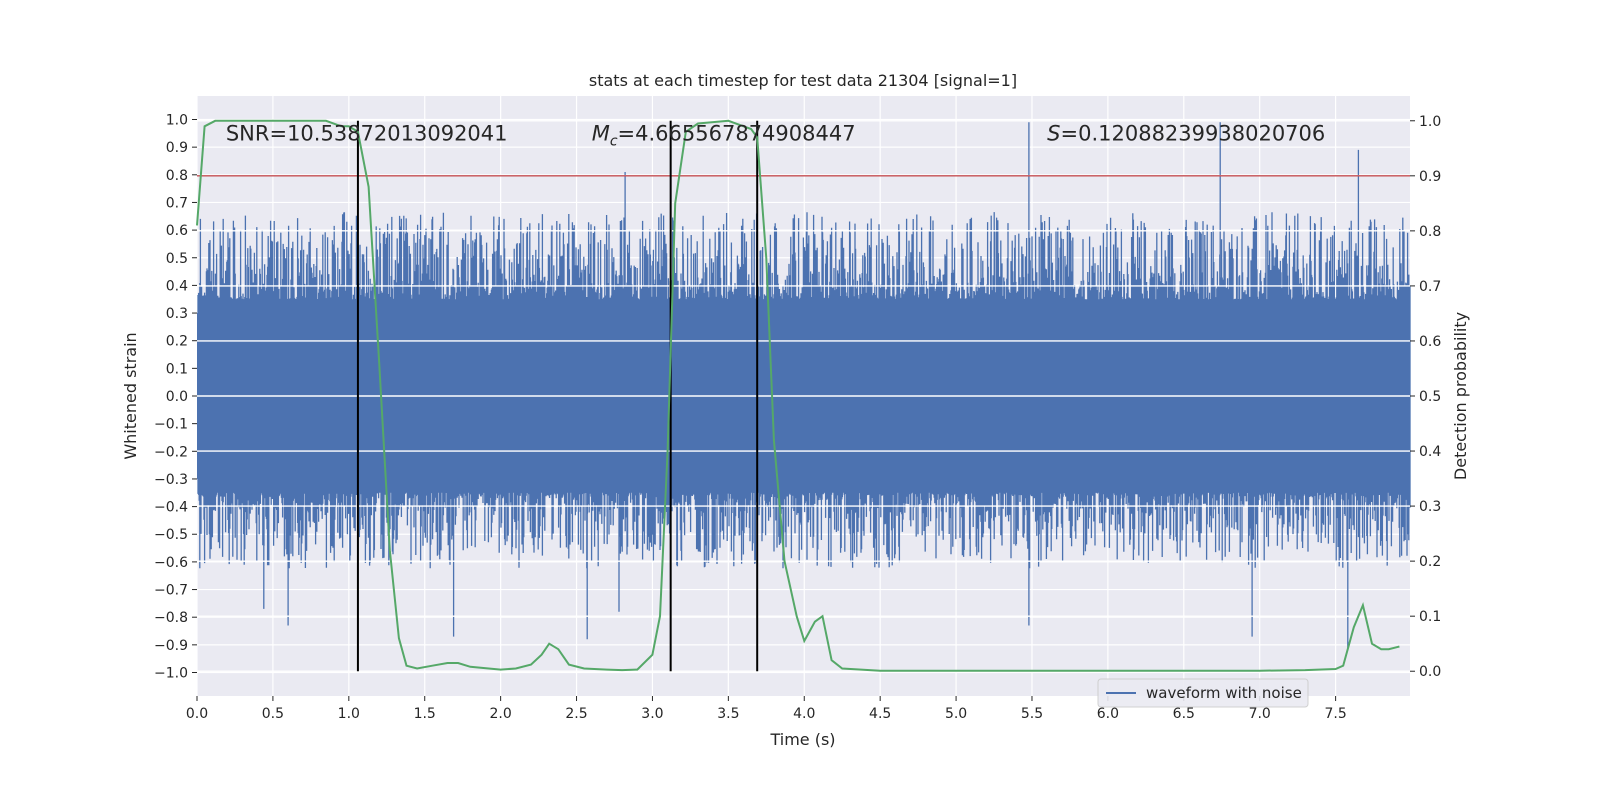  Describe the element at coordinates (177, 203) in the screenshot. I see `y-tick-label: 0.7` at that location.